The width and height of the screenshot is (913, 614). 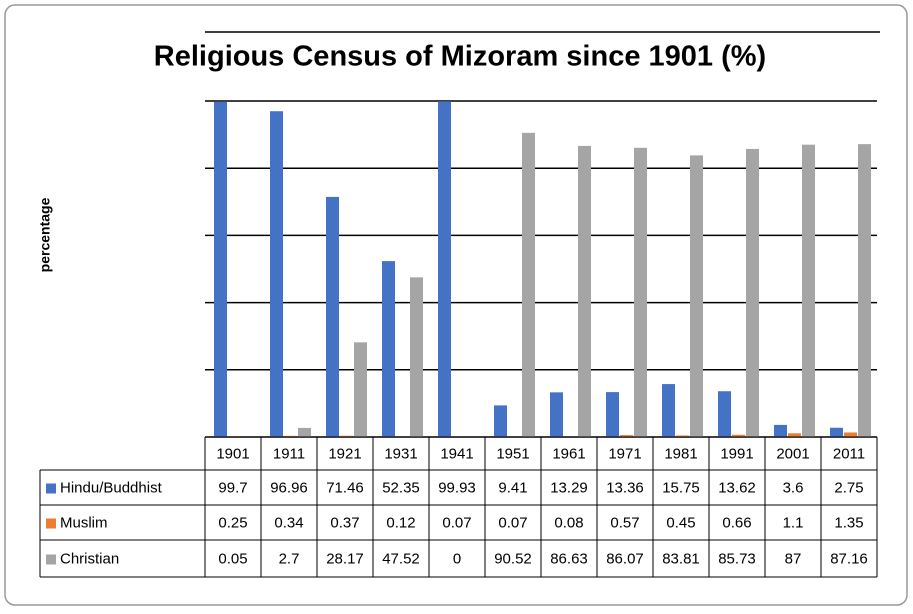 What do you see at coordinates (849, 453) in the screenshot?
I see `x-tick-label: 2011` at bounding box center [849, 453].